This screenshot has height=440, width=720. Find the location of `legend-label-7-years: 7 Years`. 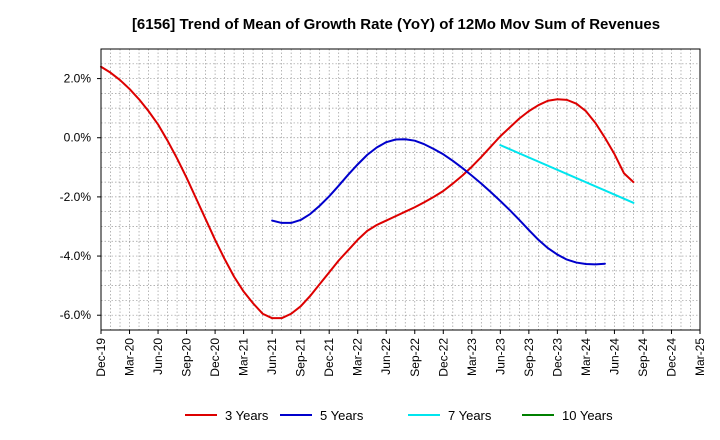

legend-label-7-years: 7 Years is located at coordinates (470, 415).